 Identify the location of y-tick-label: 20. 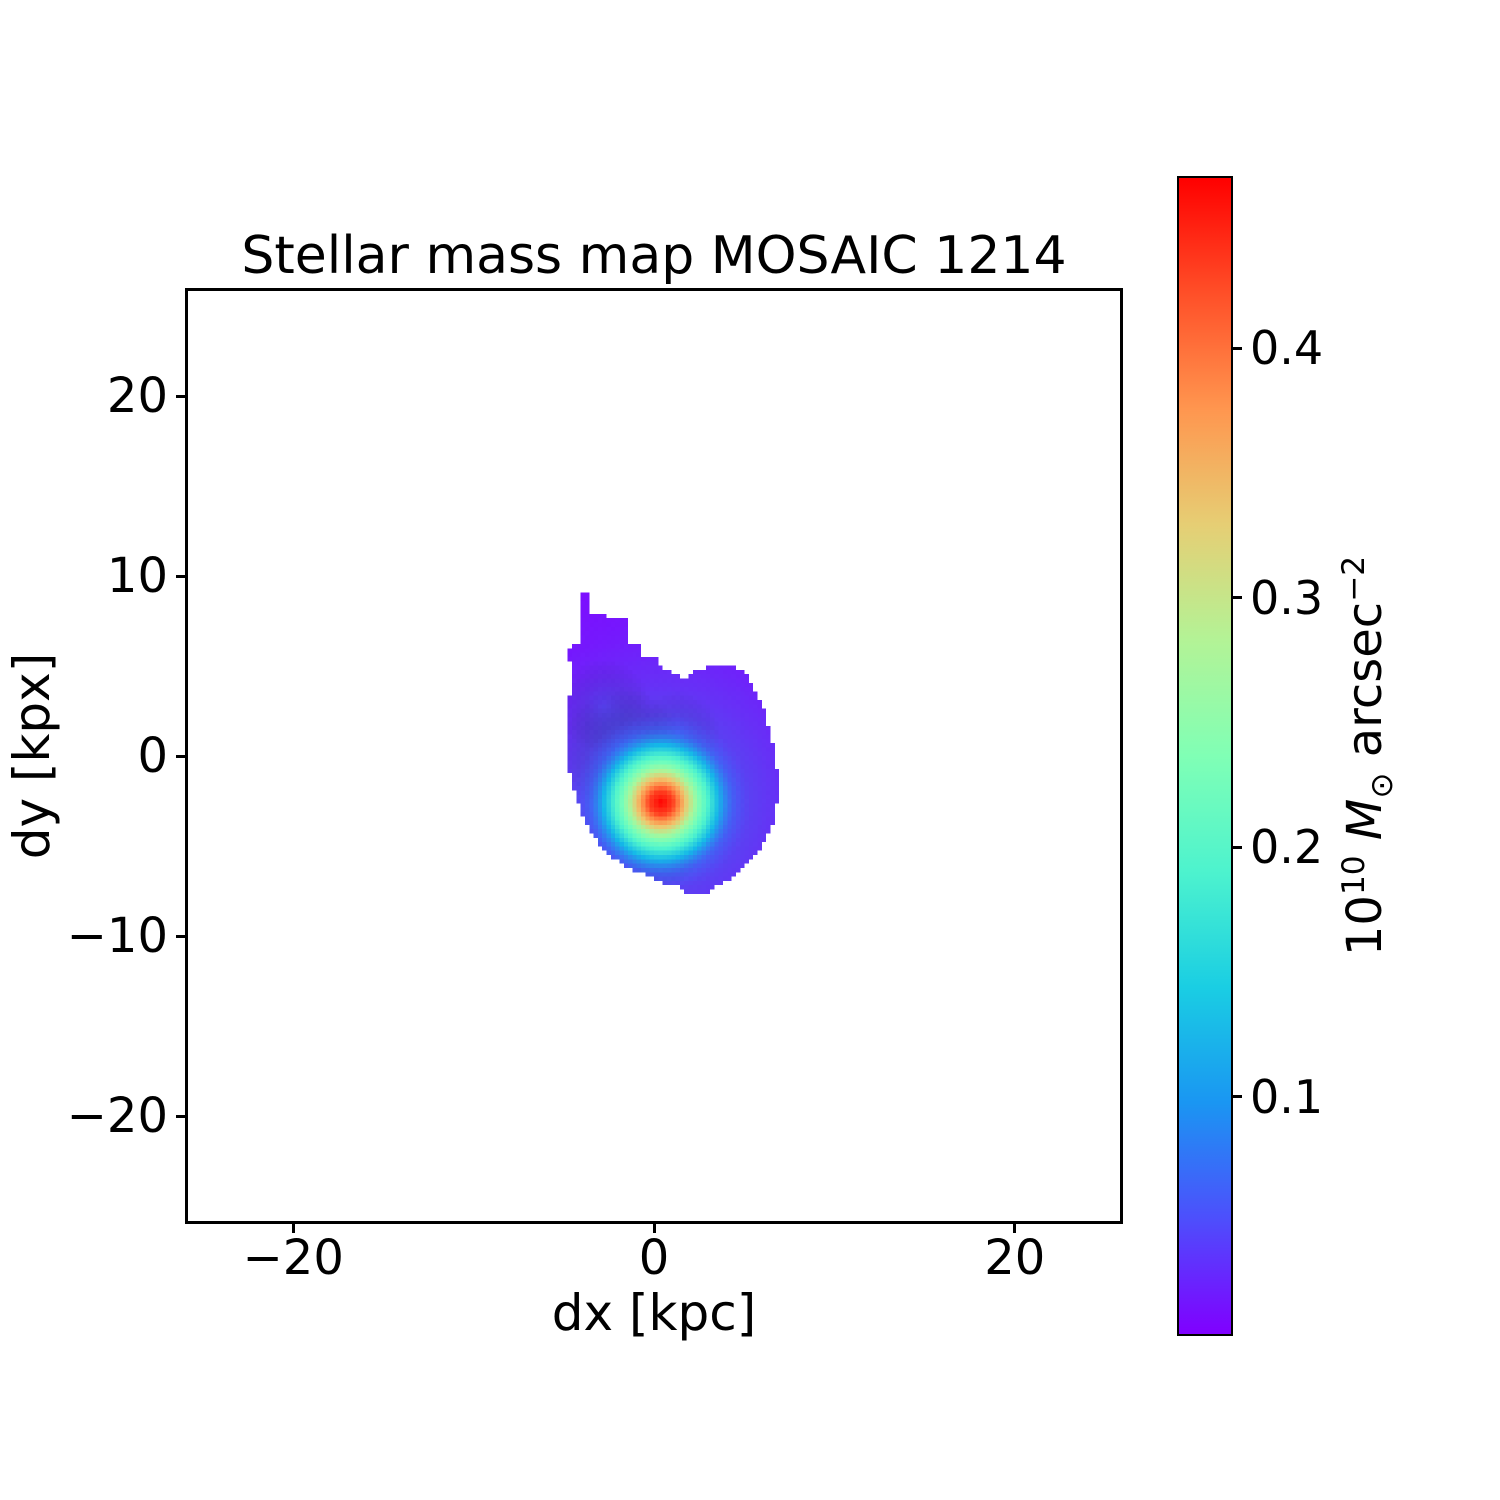
(137, 396).